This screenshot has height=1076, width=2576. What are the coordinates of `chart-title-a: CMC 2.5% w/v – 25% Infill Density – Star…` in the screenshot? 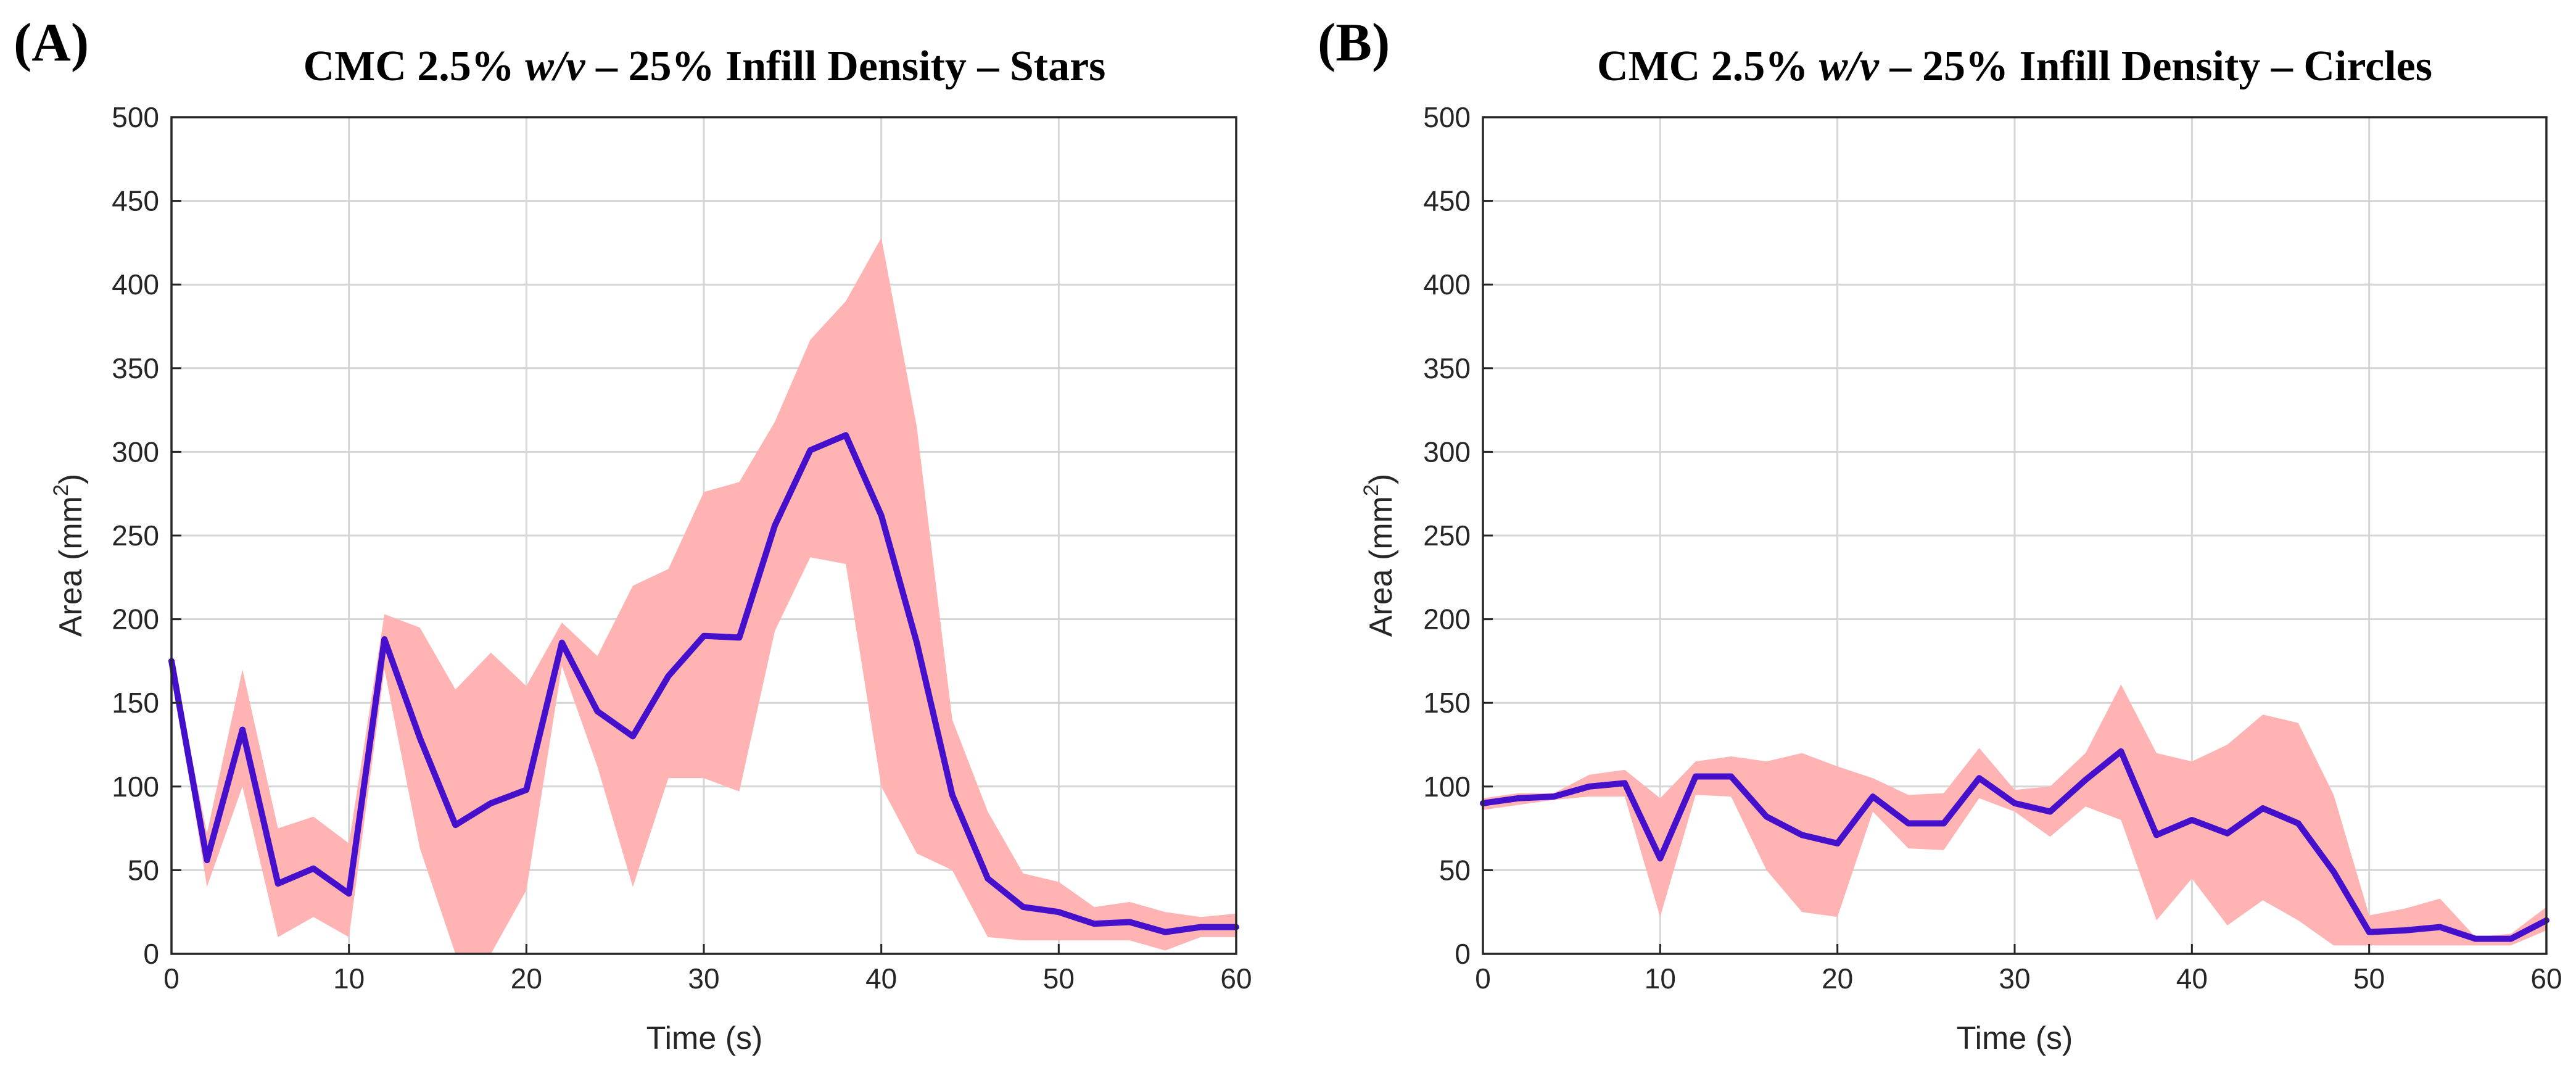 It's located at (704, 66).